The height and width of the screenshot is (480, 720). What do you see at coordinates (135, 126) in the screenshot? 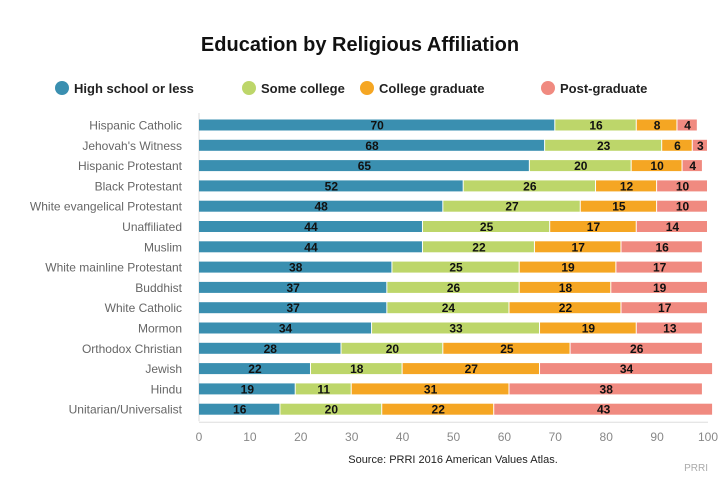
I see `category-label: Hispanic Catholic` at bounding box center [135, 126].